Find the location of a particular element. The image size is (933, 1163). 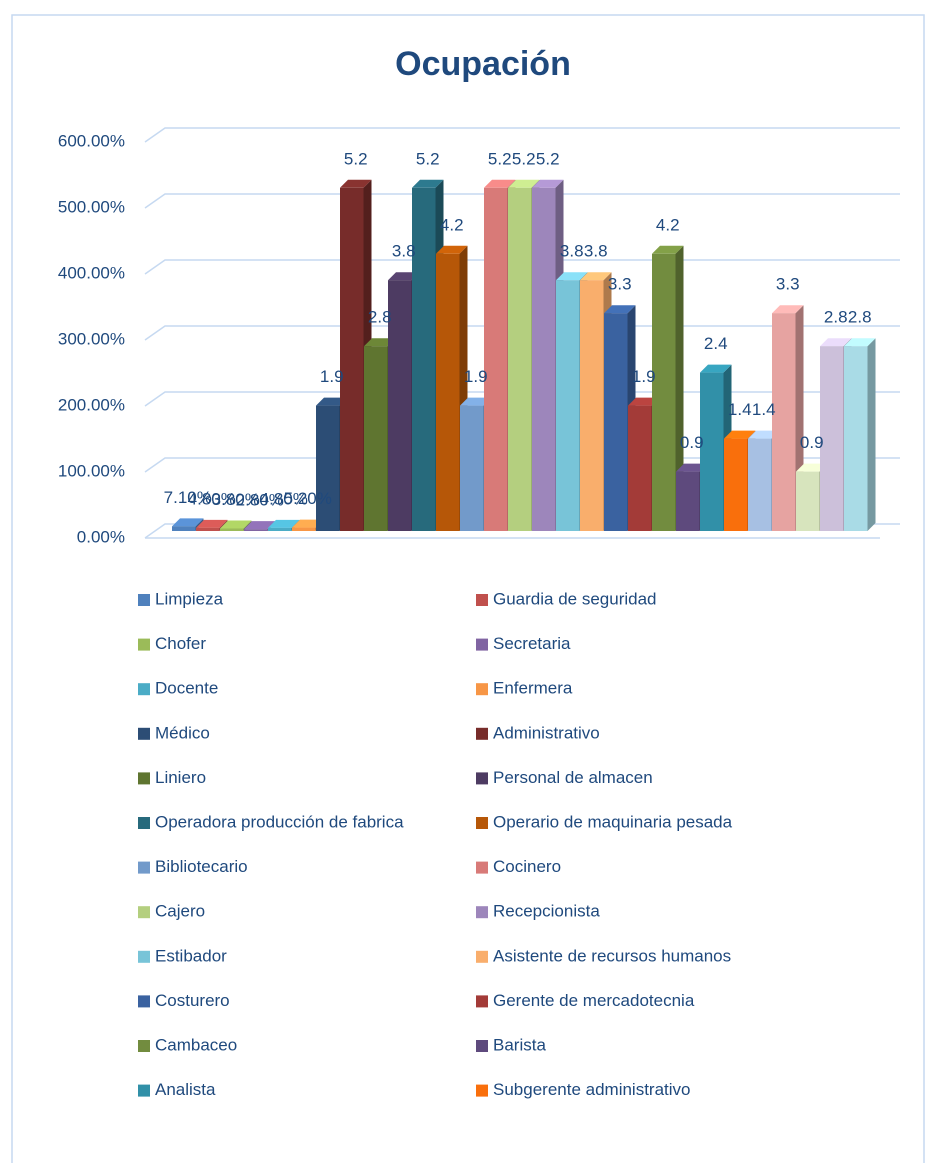

legend-label: Operario de maquinaria pesada is located at coordinates (613, 821).